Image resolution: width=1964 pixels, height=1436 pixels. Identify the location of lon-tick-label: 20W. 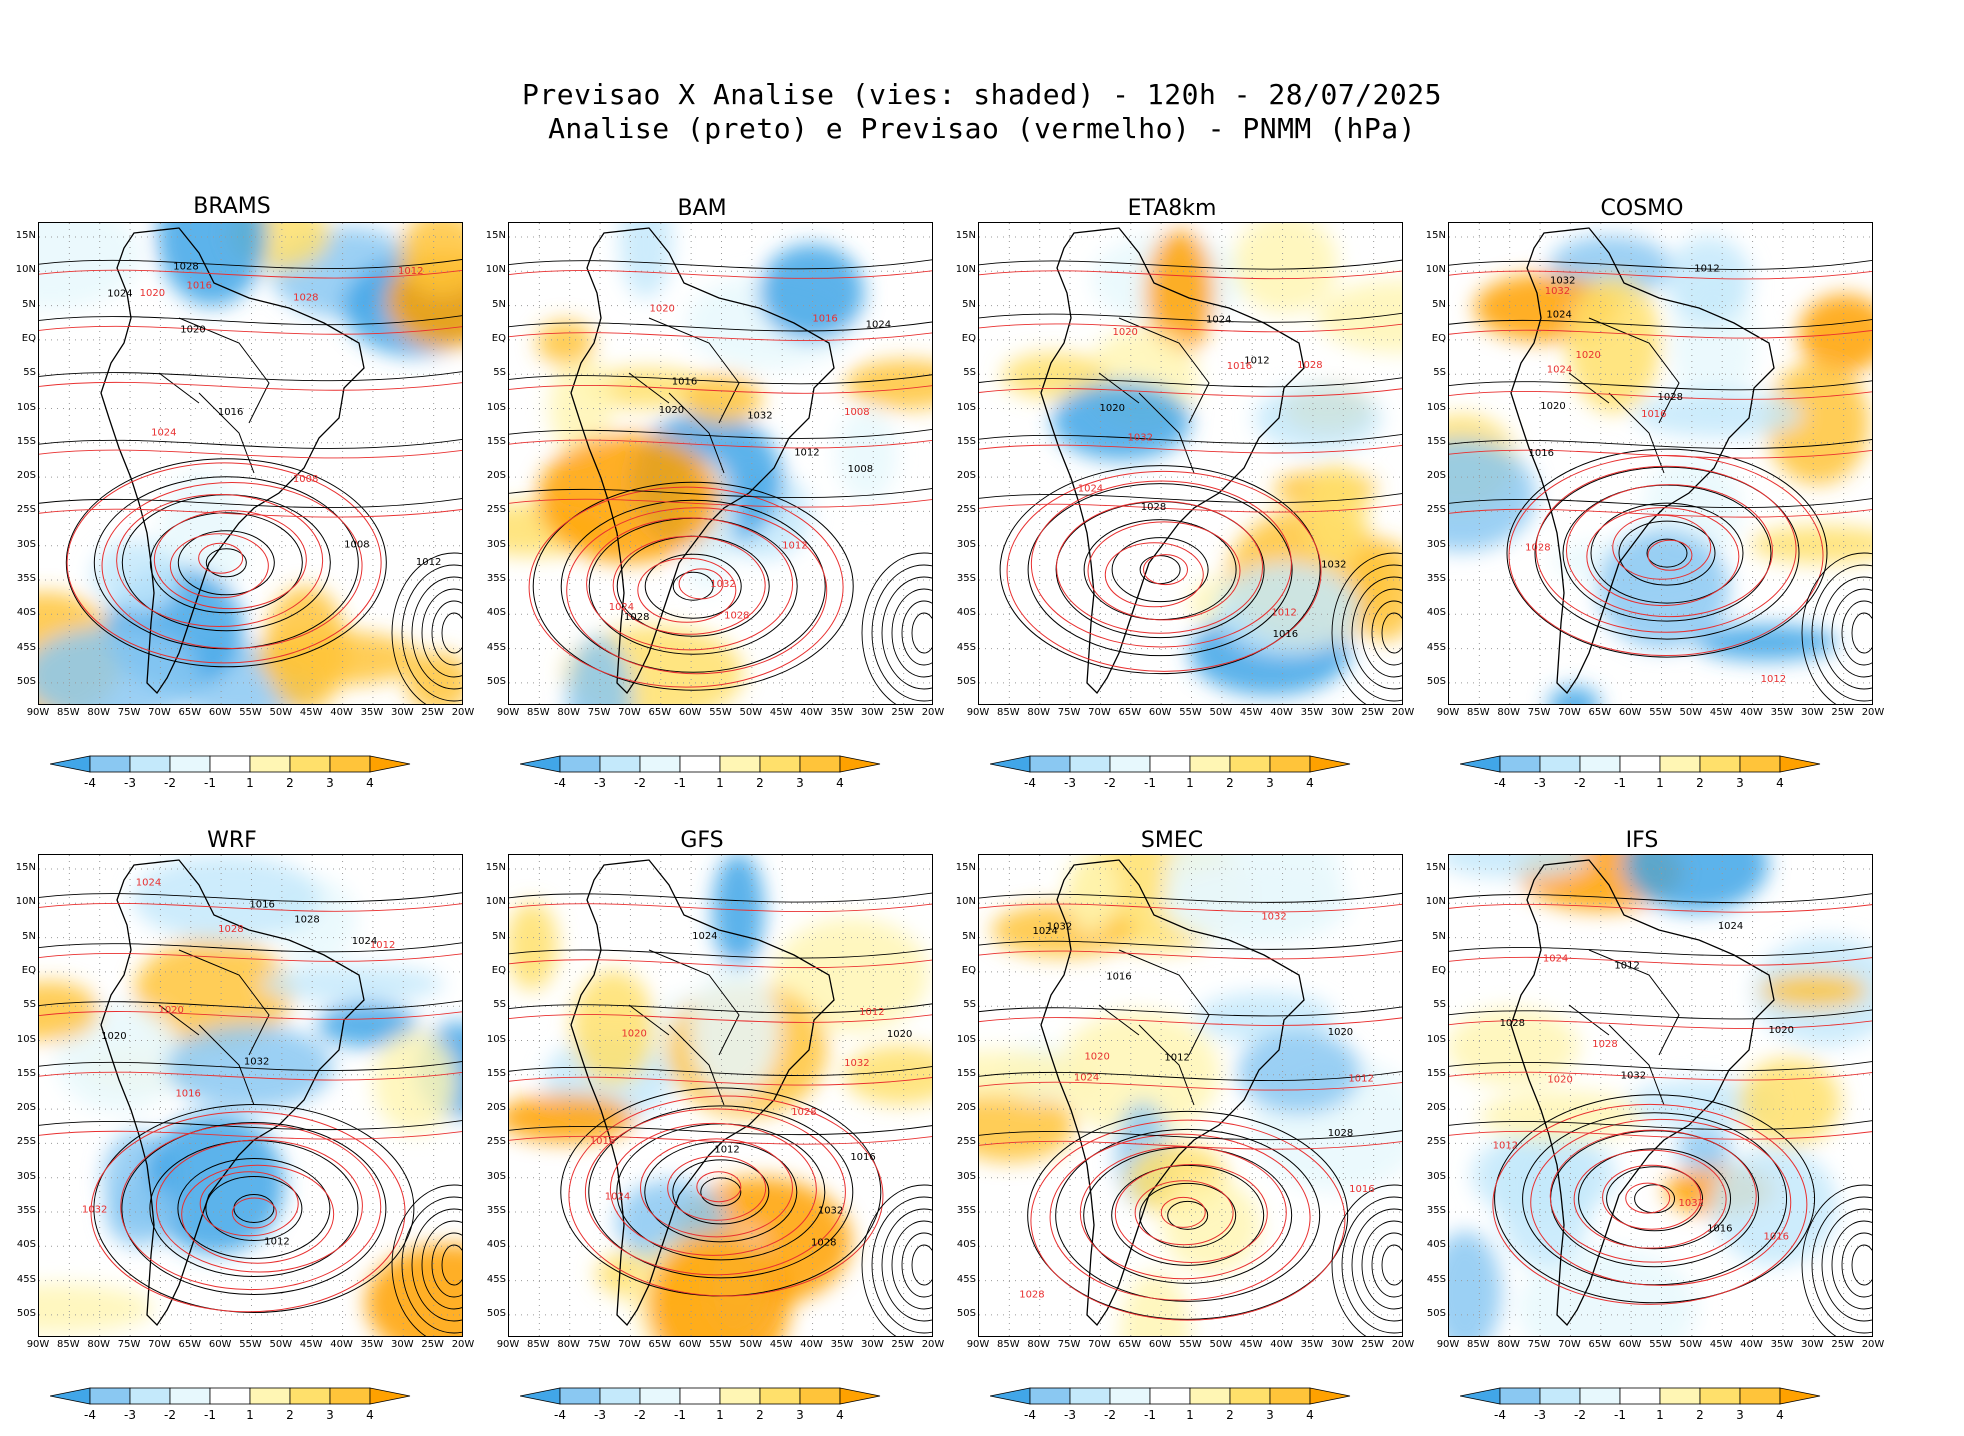
(1873, 712).